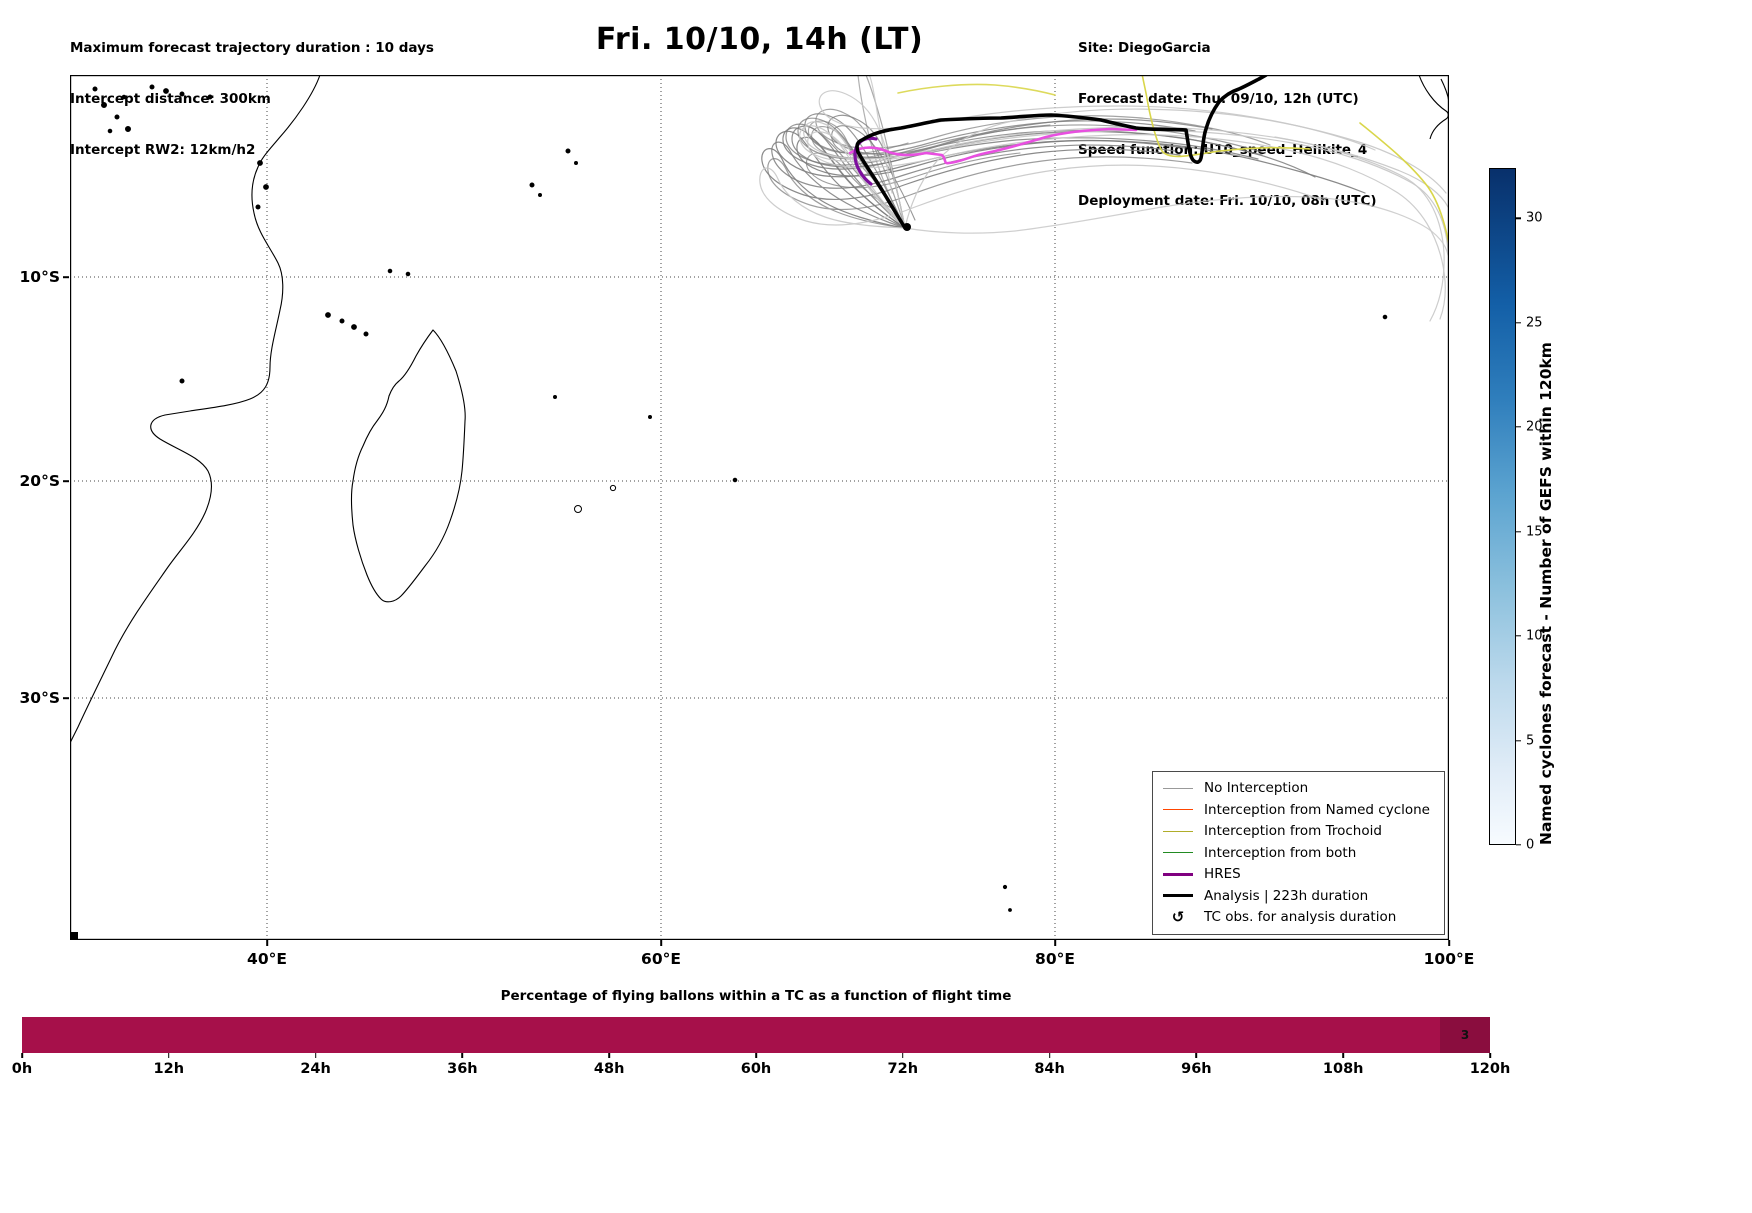 The width and height of the screenshot is (1752, 1213). I want to click on bar-annotation-label: 3, so click(1465, 1035).